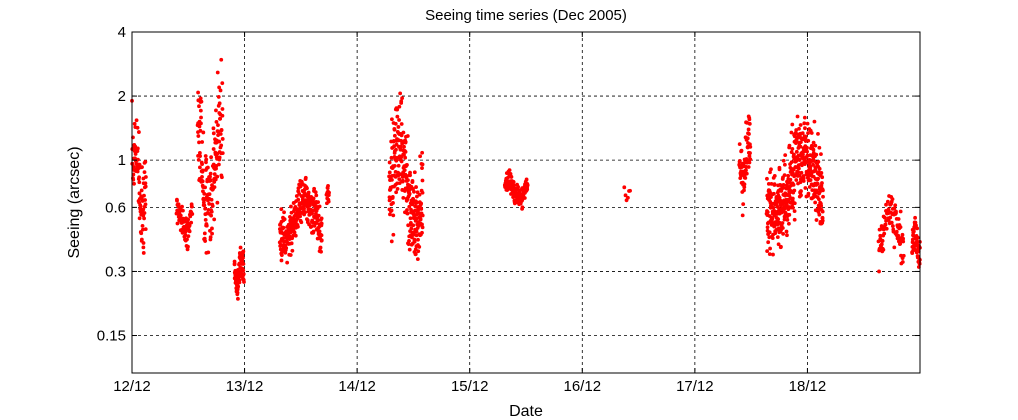 The height and width of the screenshot is (420, 1018). What do you see at coordinates (122, 32) in the screenshot?
I see `y-tick-label-4: 4` at bounding box center [122, 32].